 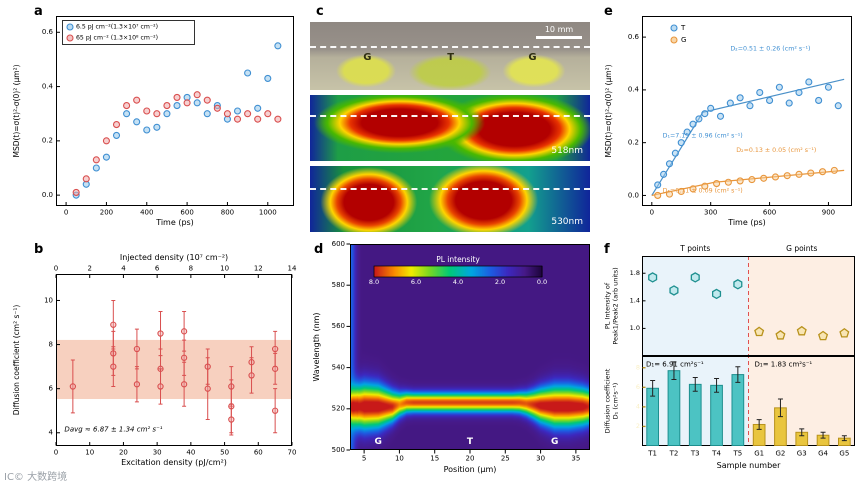 I want to click on region-label-g-left: G, so click(x=367, y=57).